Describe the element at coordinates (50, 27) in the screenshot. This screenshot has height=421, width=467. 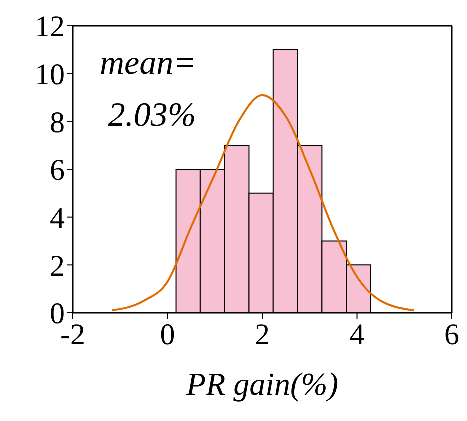
I see `y-tick-label: 12` at that location.